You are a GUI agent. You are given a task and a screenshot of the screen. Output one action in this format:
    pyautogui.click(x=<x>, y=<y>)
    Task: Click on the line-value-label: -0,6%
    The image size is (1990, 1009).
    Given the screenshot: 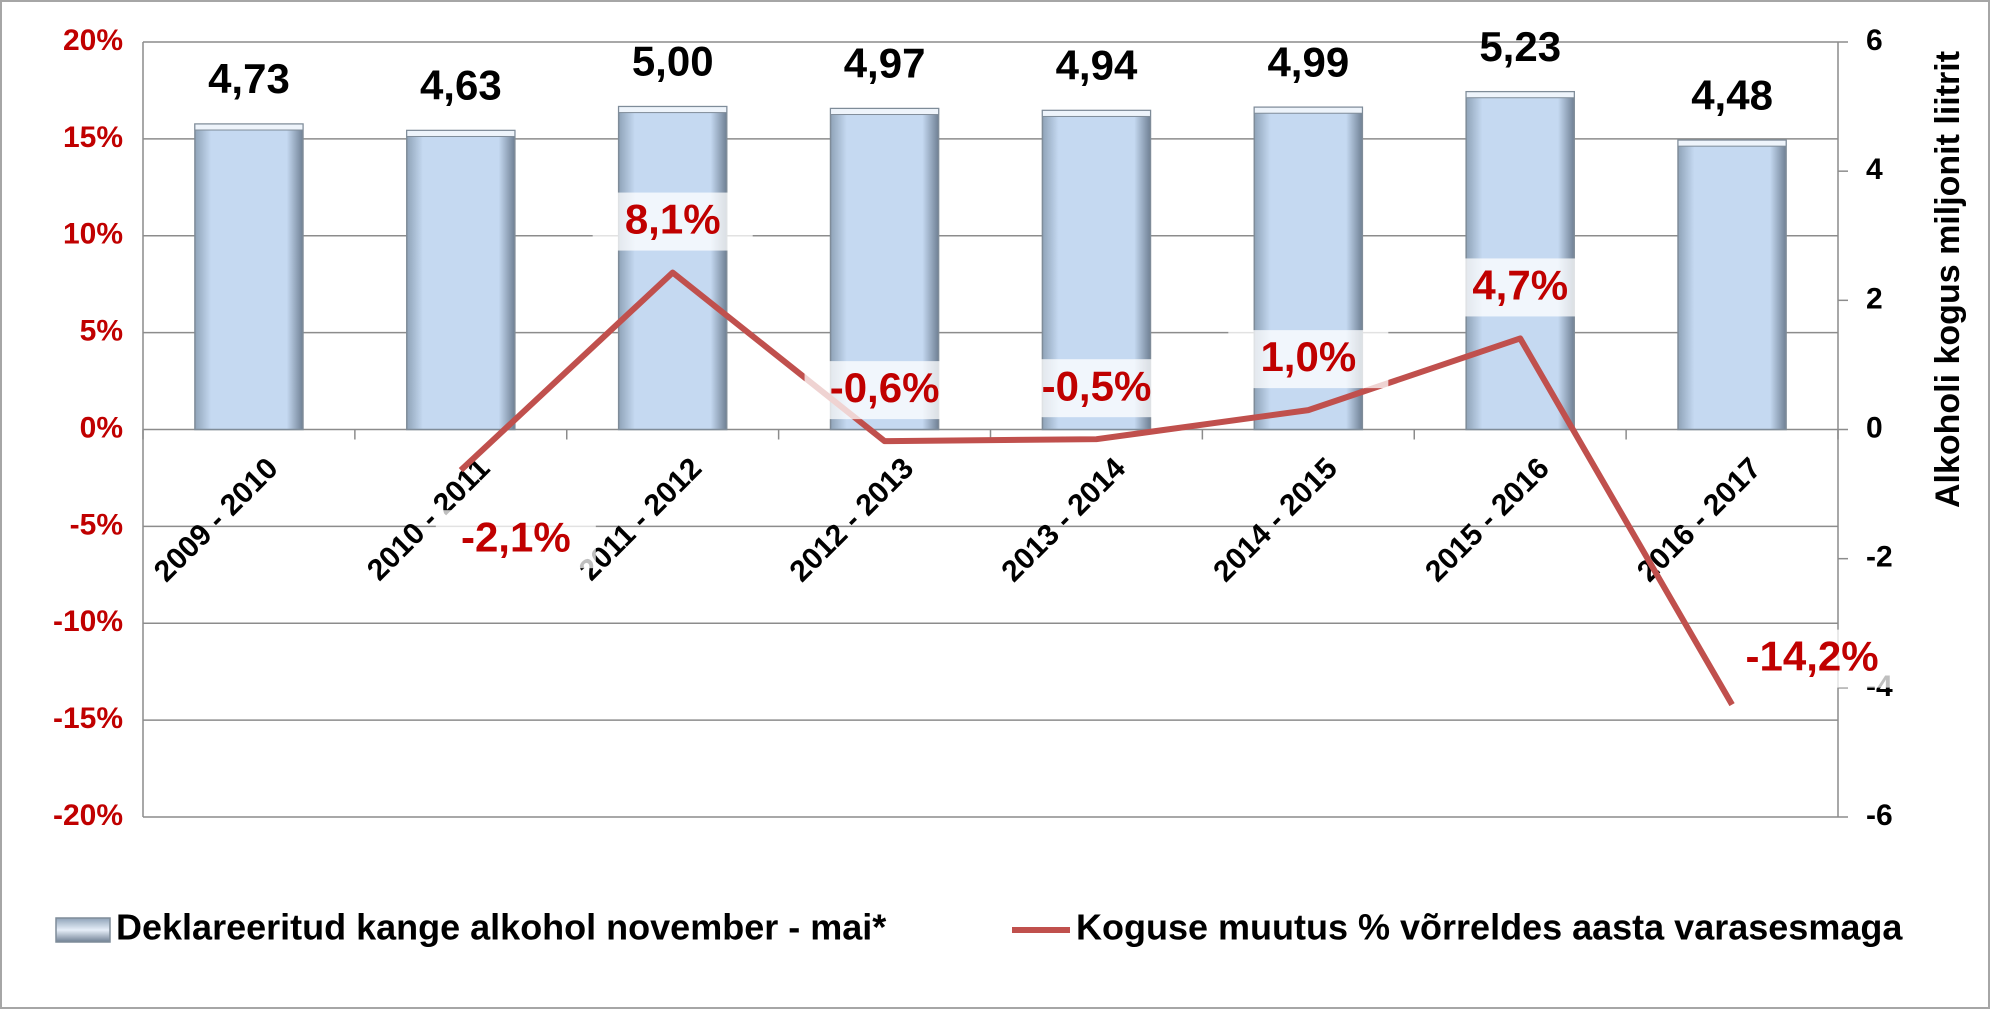 What is the action you would take?
    pyautogui.click(x=885, y=387)
    